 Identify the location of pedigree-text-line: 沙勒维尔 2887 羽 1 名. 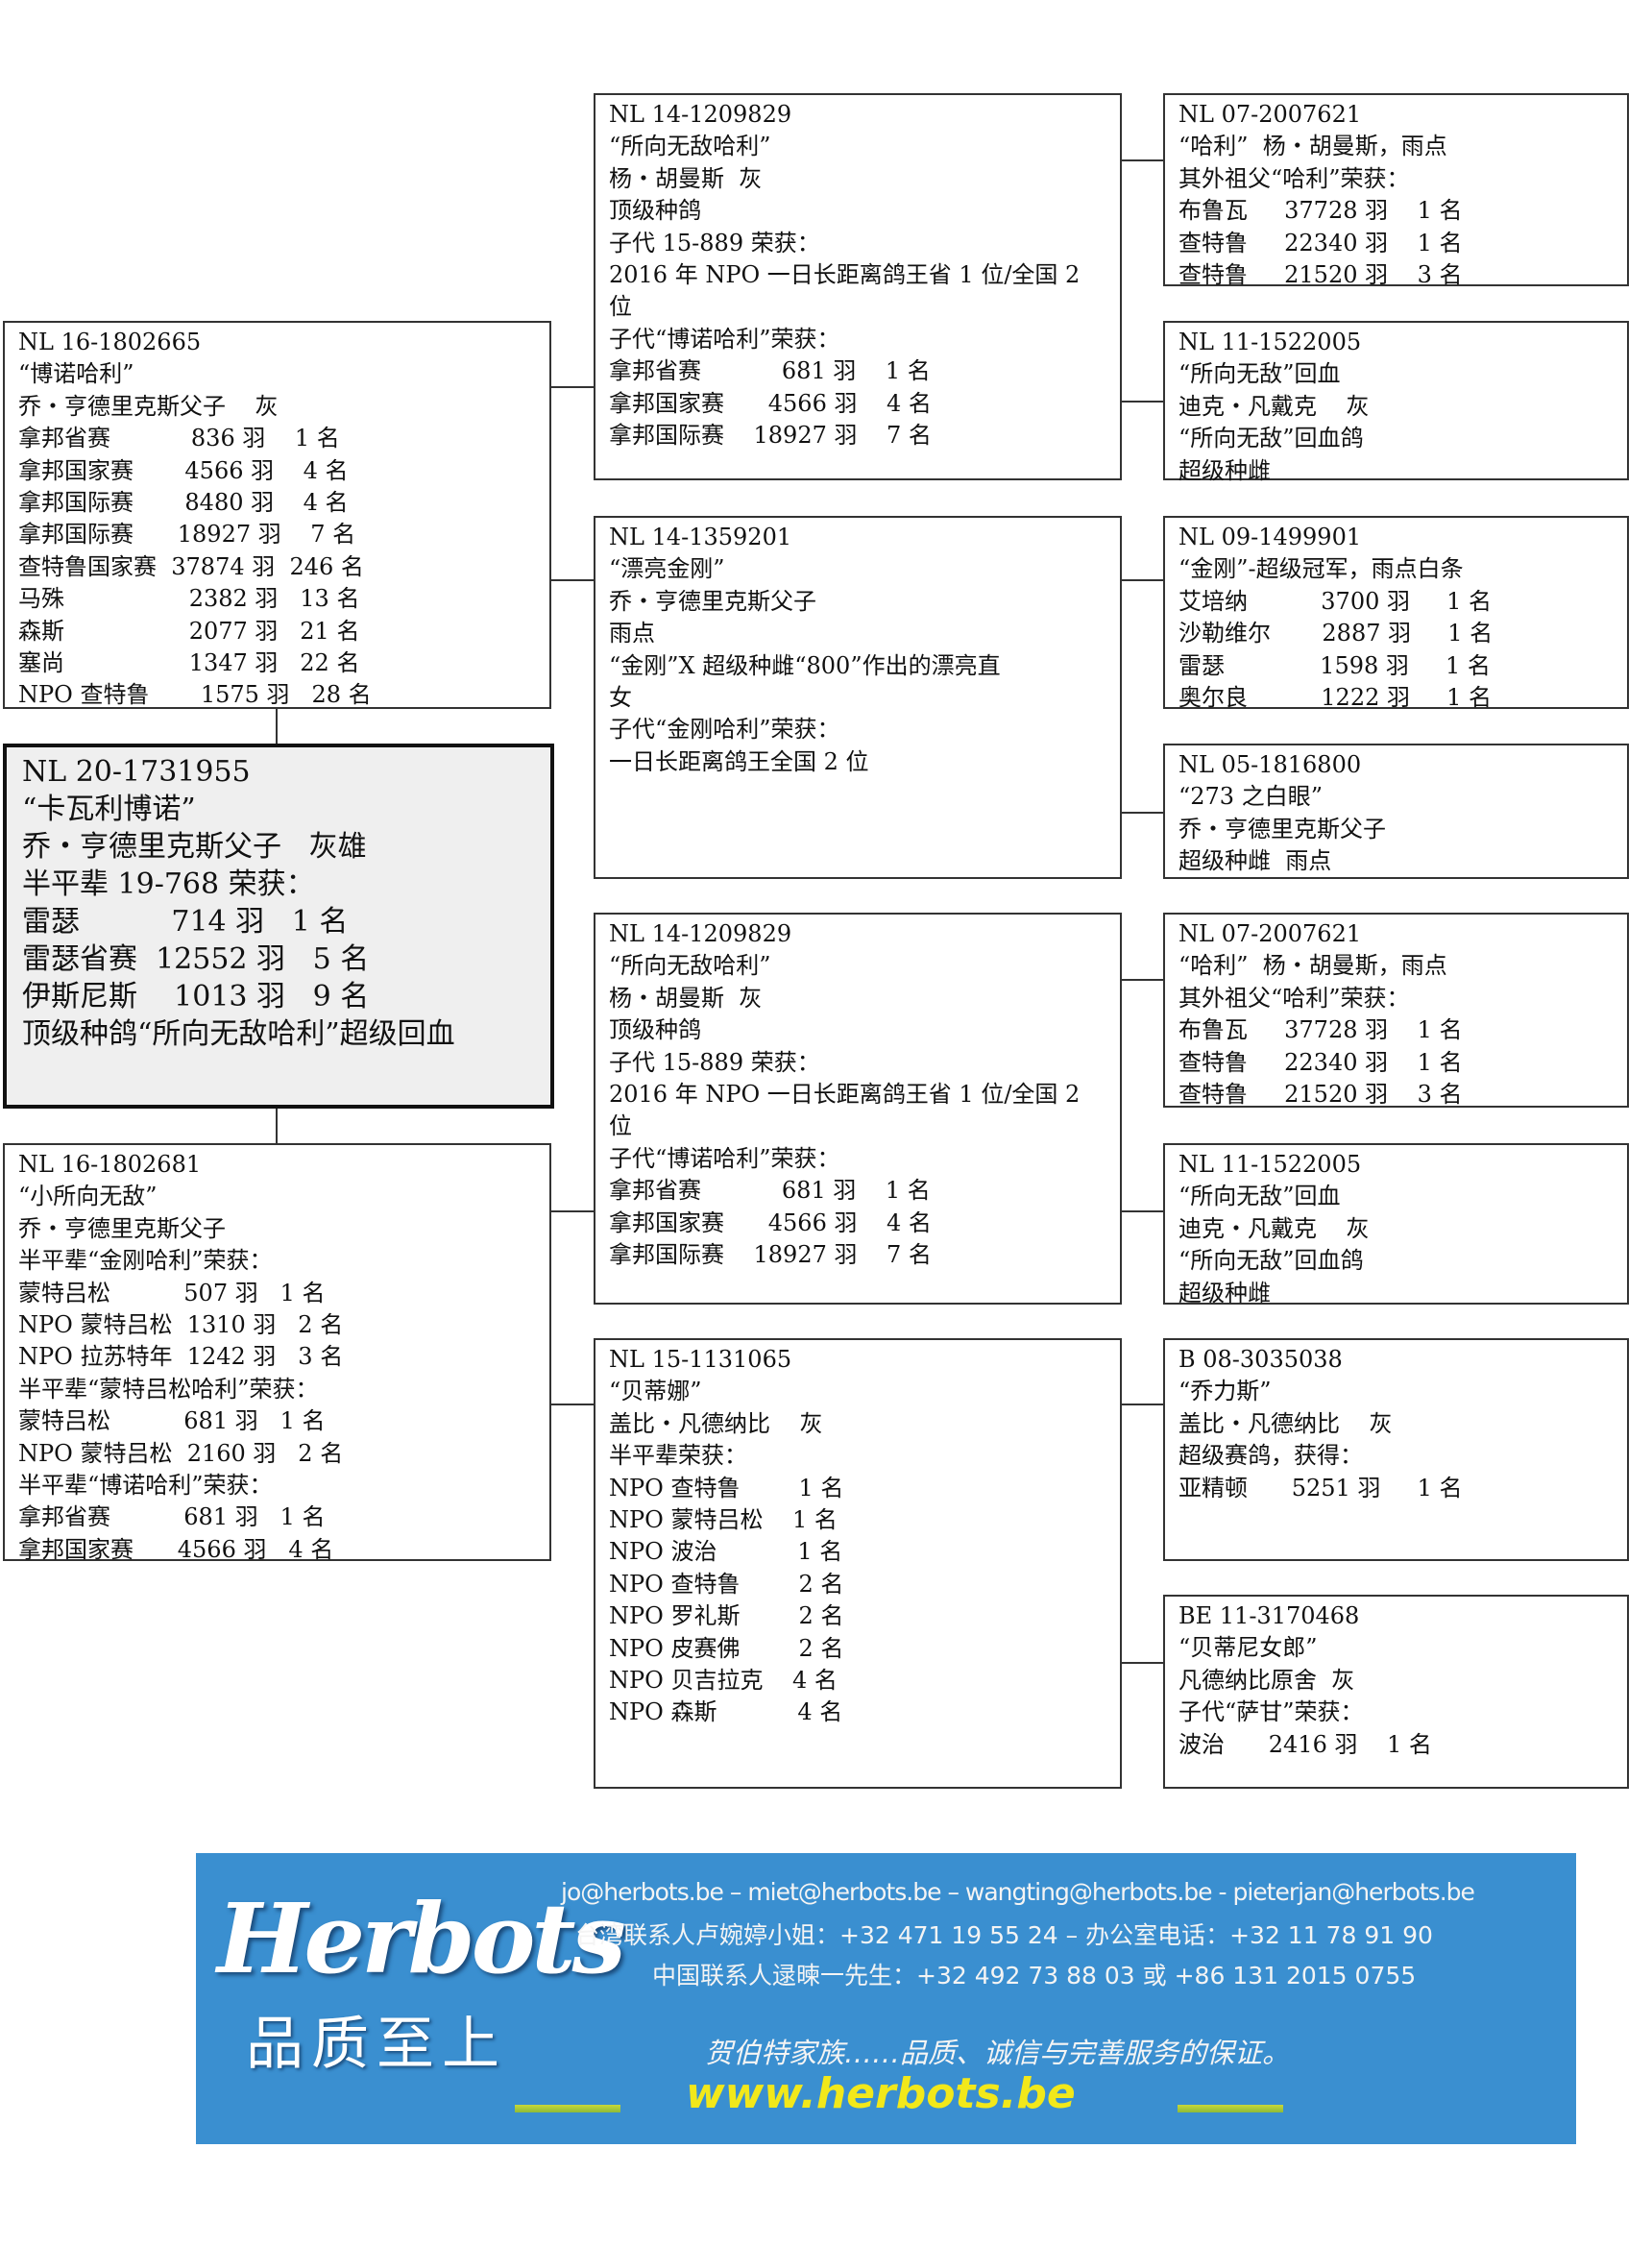
(1336, 634).